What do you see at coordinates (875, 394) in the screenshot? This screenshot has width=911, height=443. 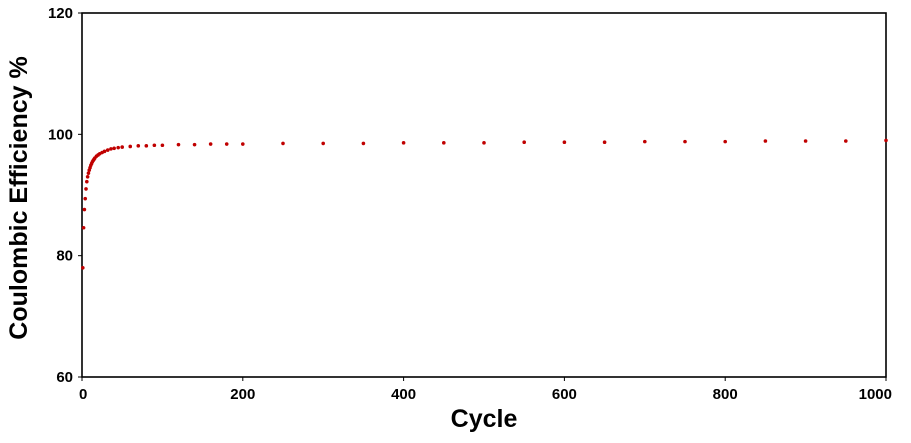 I see `x-tick-label: 1000` at bounding box center [875, 394].